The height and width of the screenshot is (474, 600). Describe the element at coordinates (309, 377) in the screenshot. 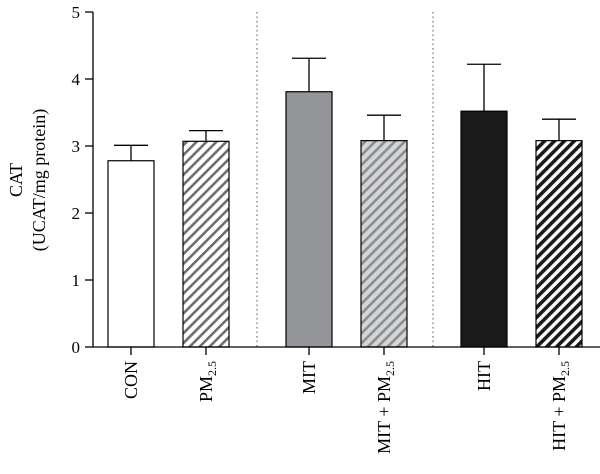

I see `x-tick-label: MIT` at that location.